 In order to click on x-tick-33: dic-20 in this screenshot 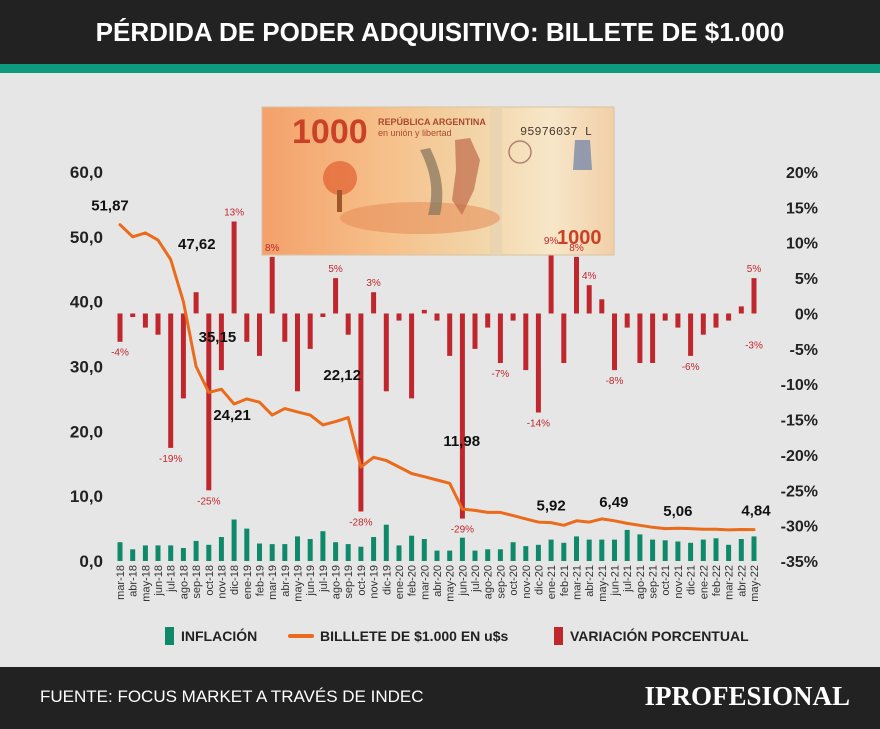, I will do `click(539, 580)`.